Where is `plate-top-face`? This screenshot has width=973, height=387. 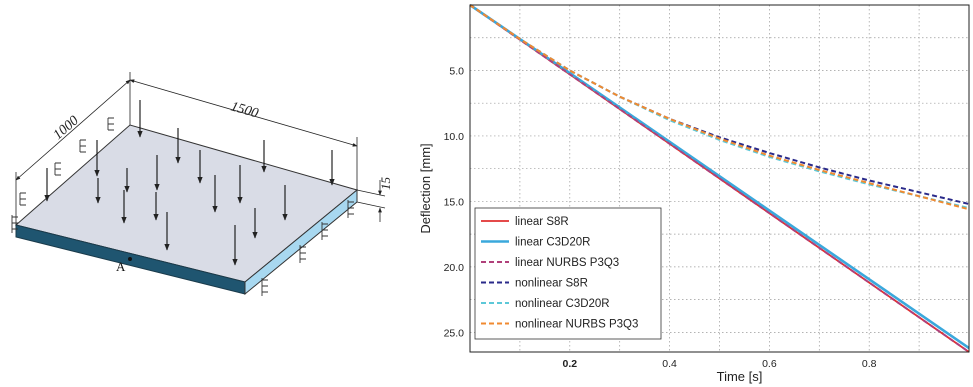 plate-top-face is located at coordinates (186, 203).